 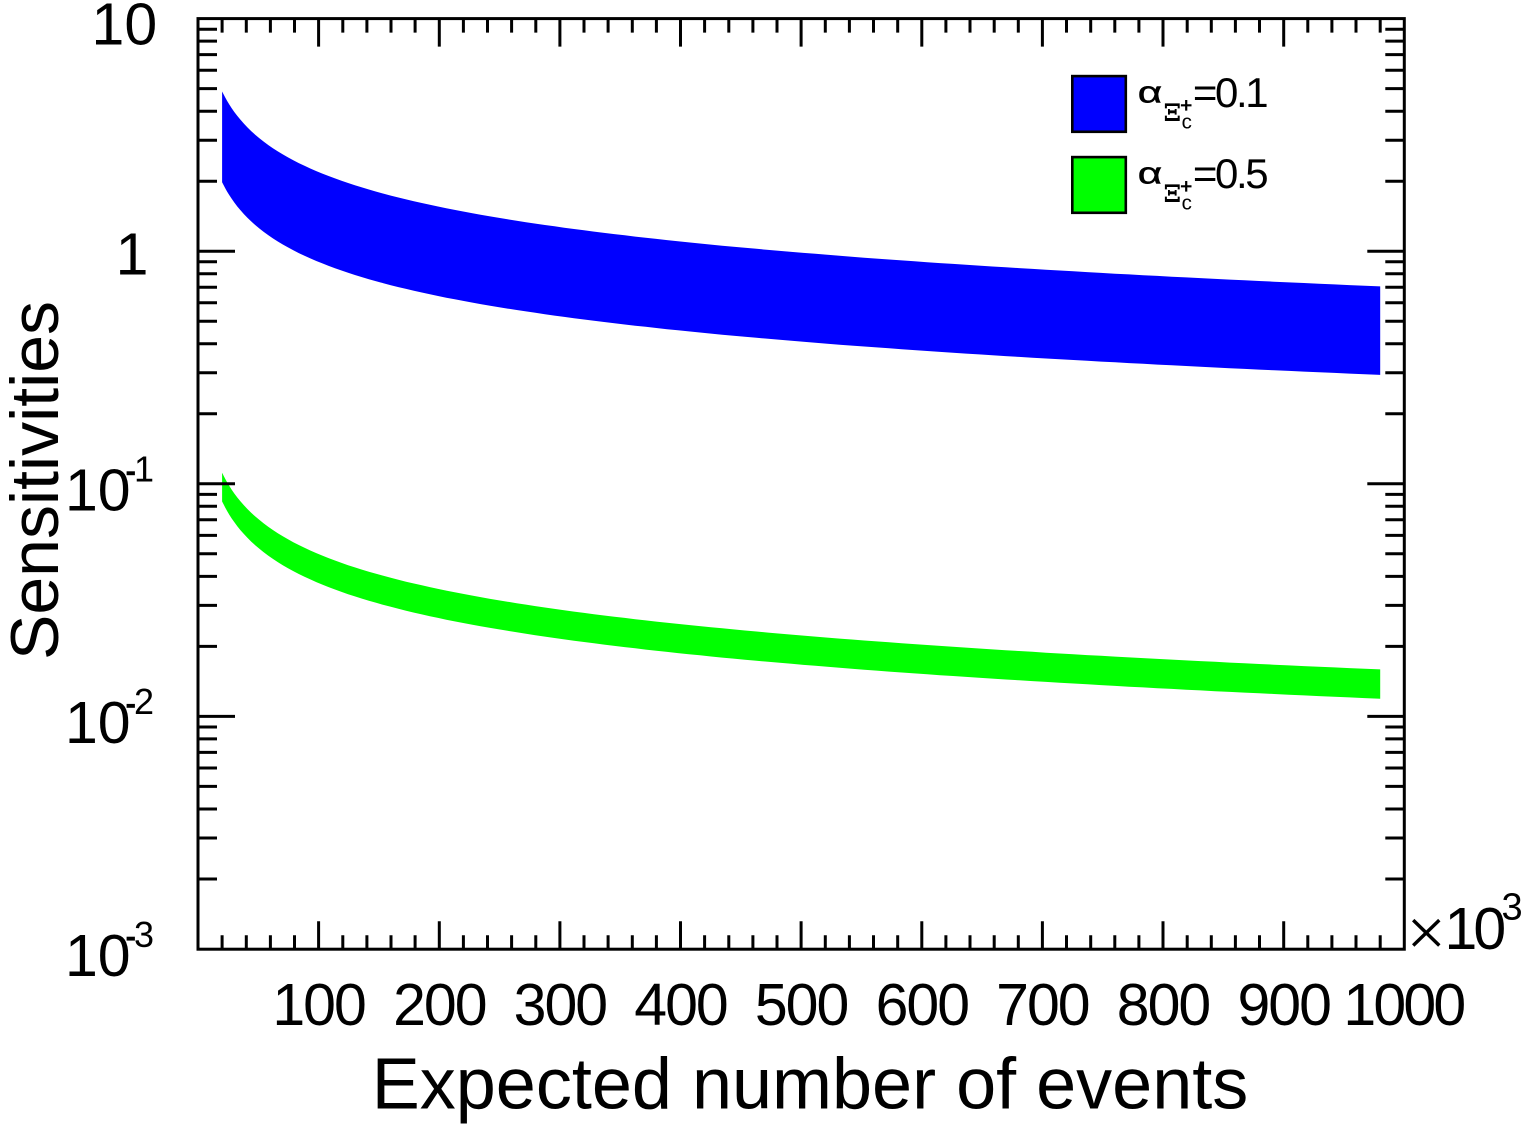 What do you see at coordinates (1163, 1005) in the screenshot?
I see `svg-text: 800` at bounding box center [1163, 1005].